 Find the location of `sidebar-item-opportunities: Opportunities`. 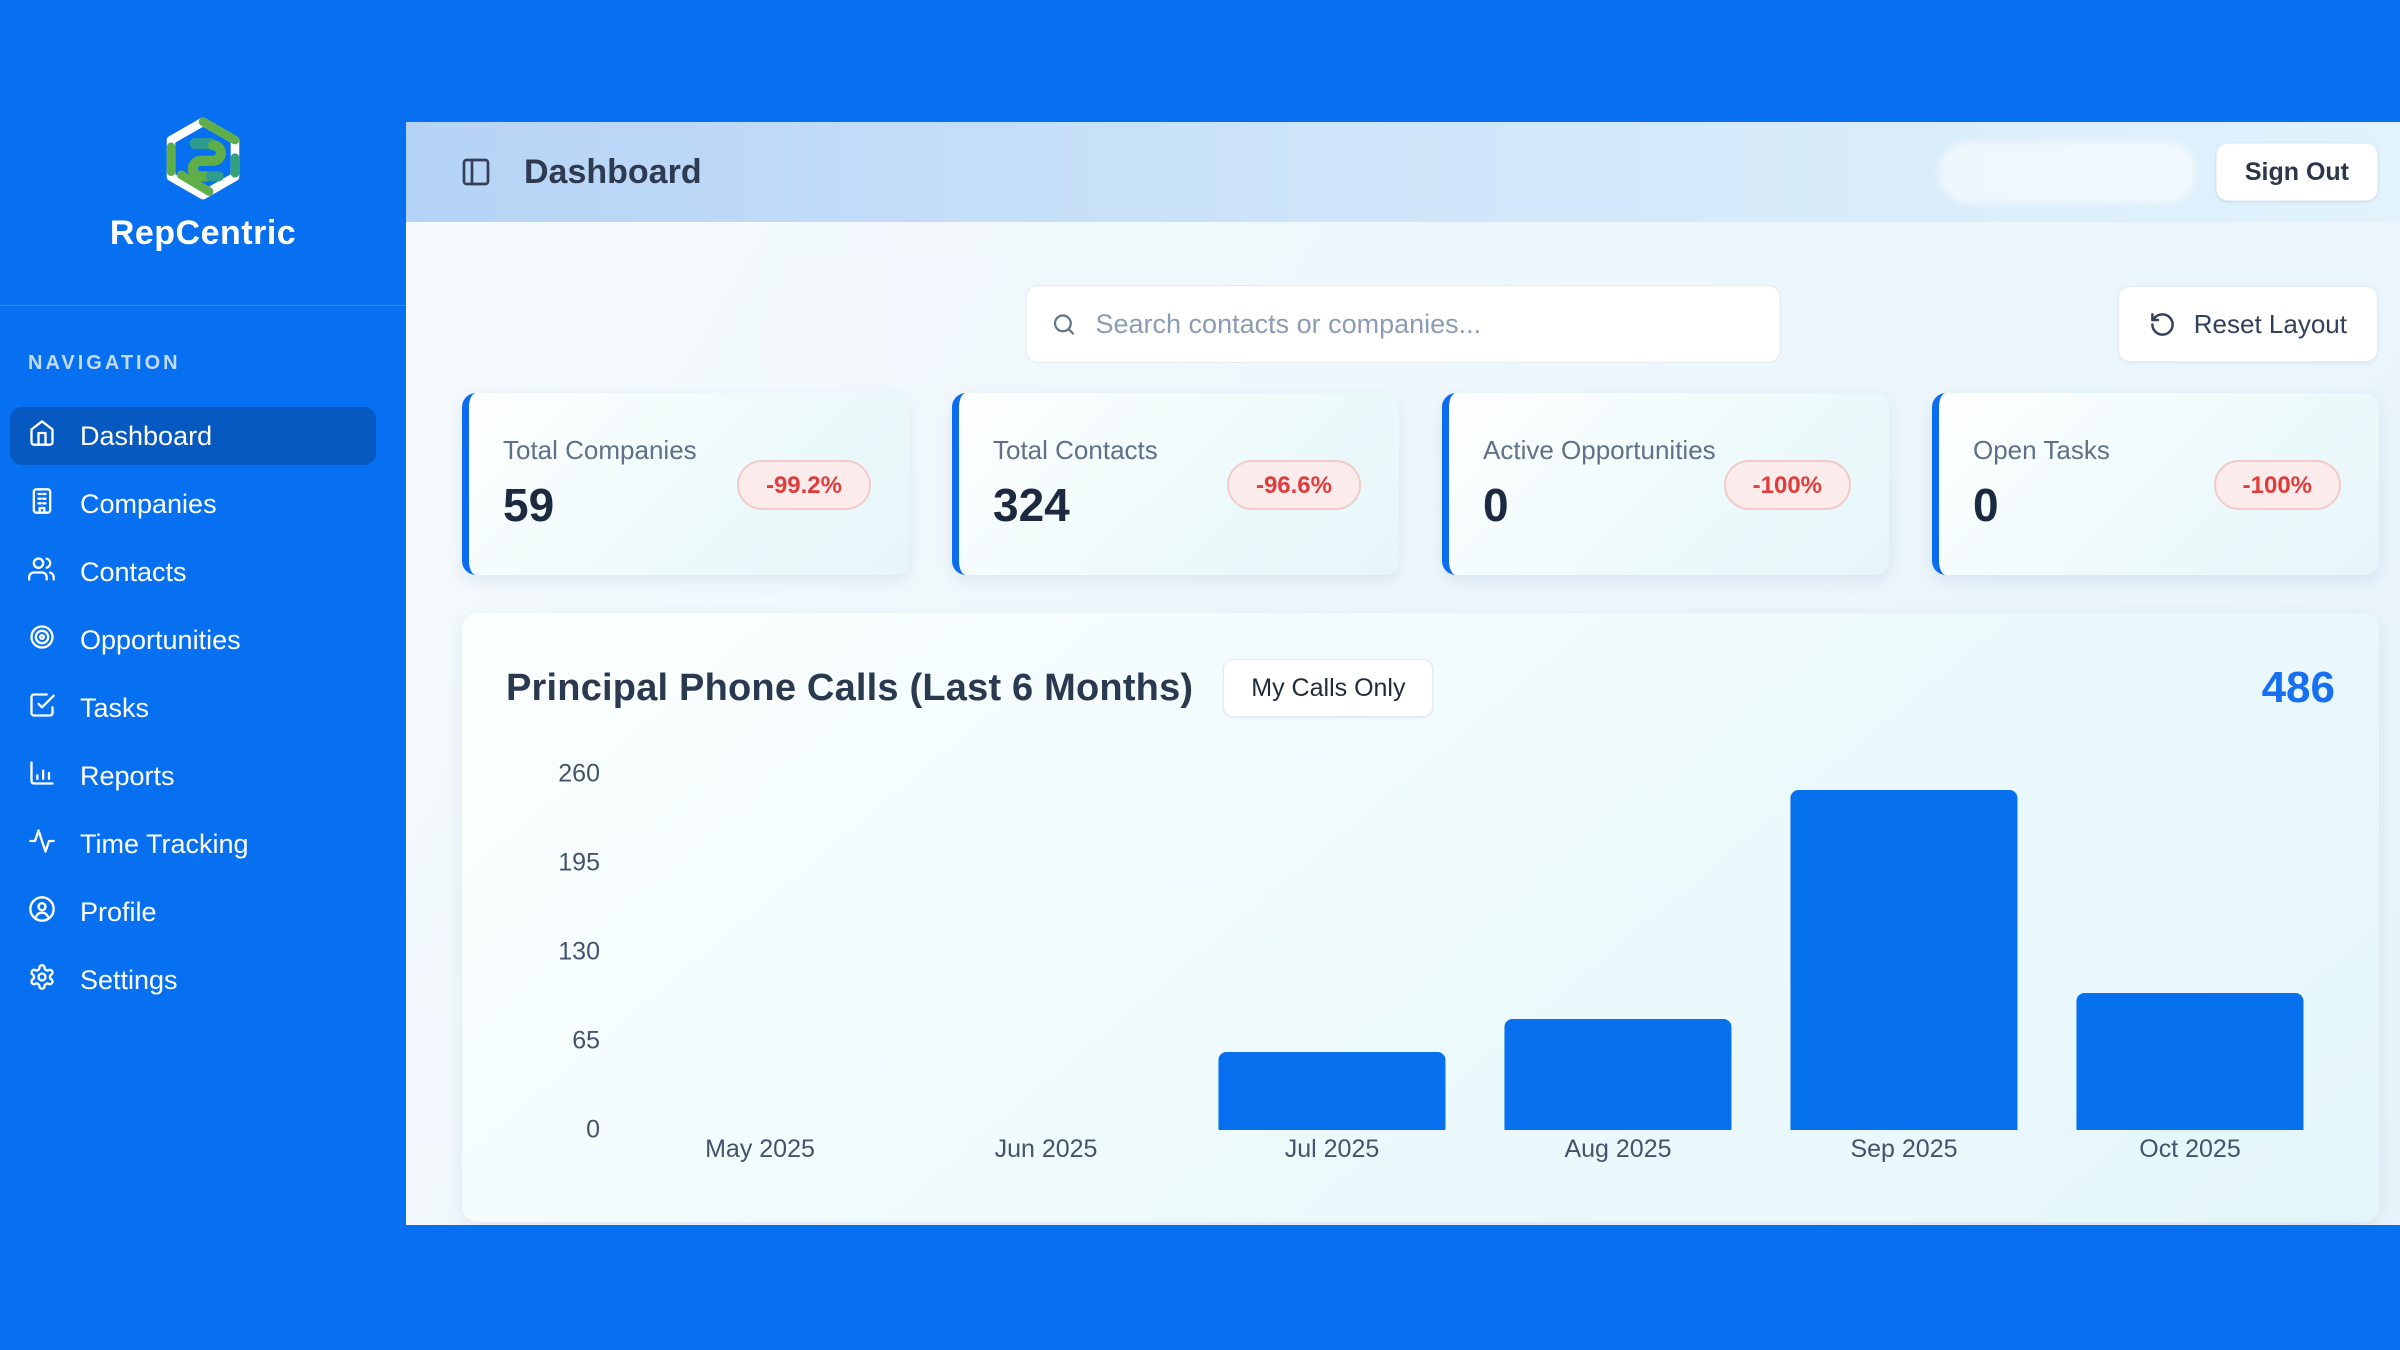

sidebar-item-opportunities: Opportunities is located at coordinates (193, 640).